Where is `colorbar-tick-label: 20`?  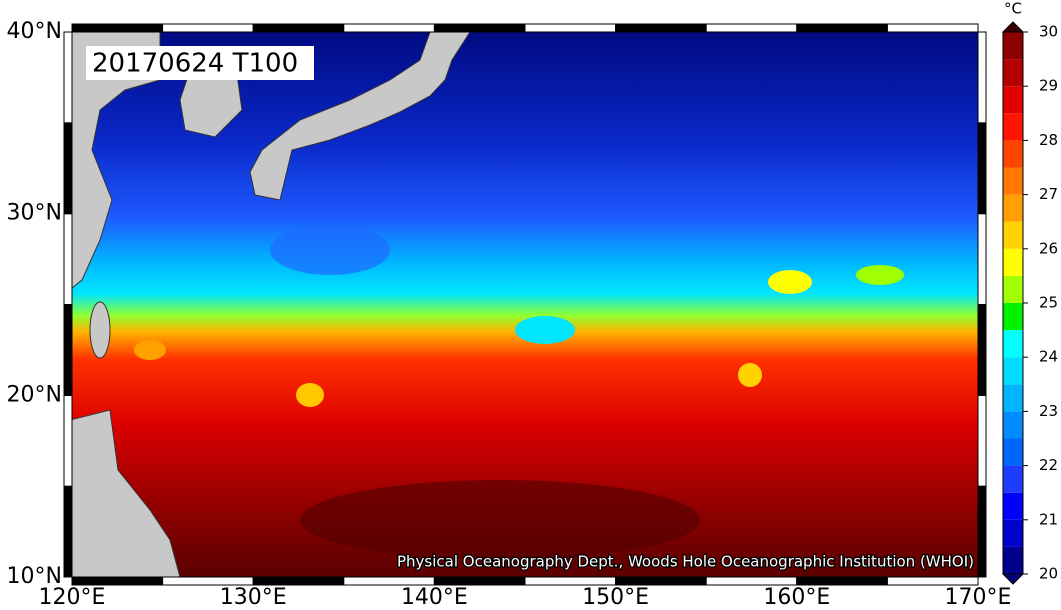
colorbar-tick-label: 20 is located at coordinates (1048, 574).